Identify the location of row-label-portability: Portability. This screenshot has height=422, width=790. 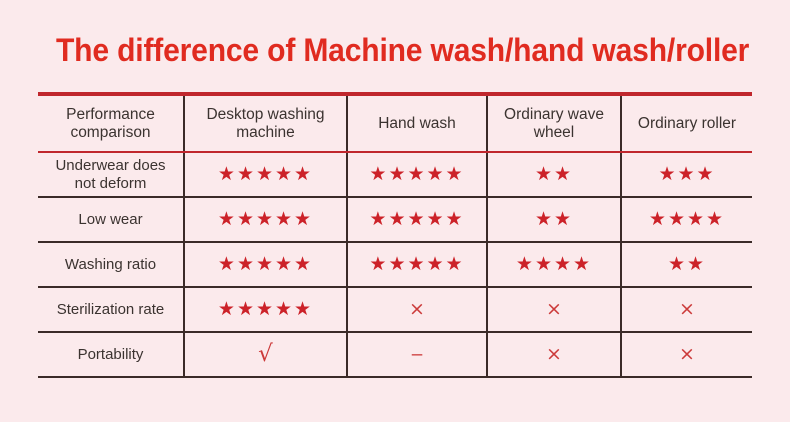
(111, 354).